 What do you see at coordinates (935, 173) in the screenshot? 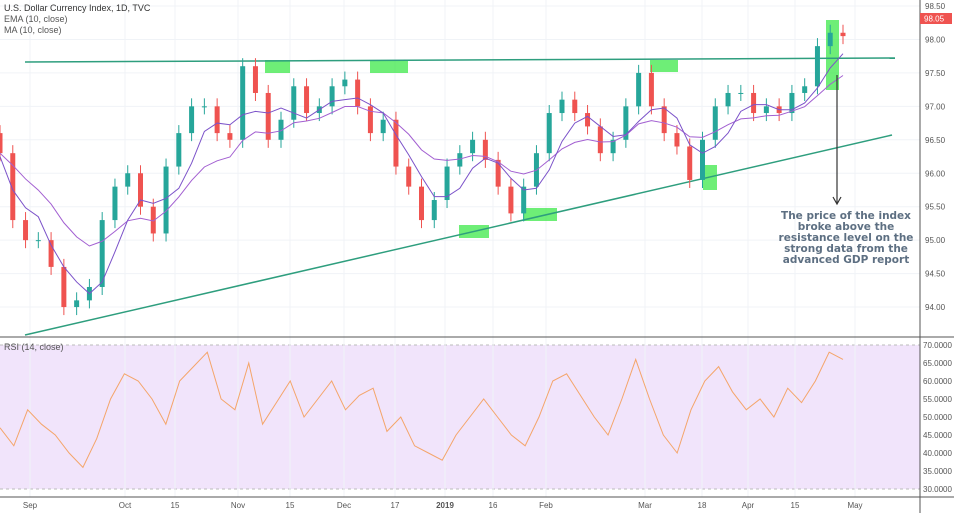
I see `price-tick-label: 96.00` at bounding box center [935, 173].